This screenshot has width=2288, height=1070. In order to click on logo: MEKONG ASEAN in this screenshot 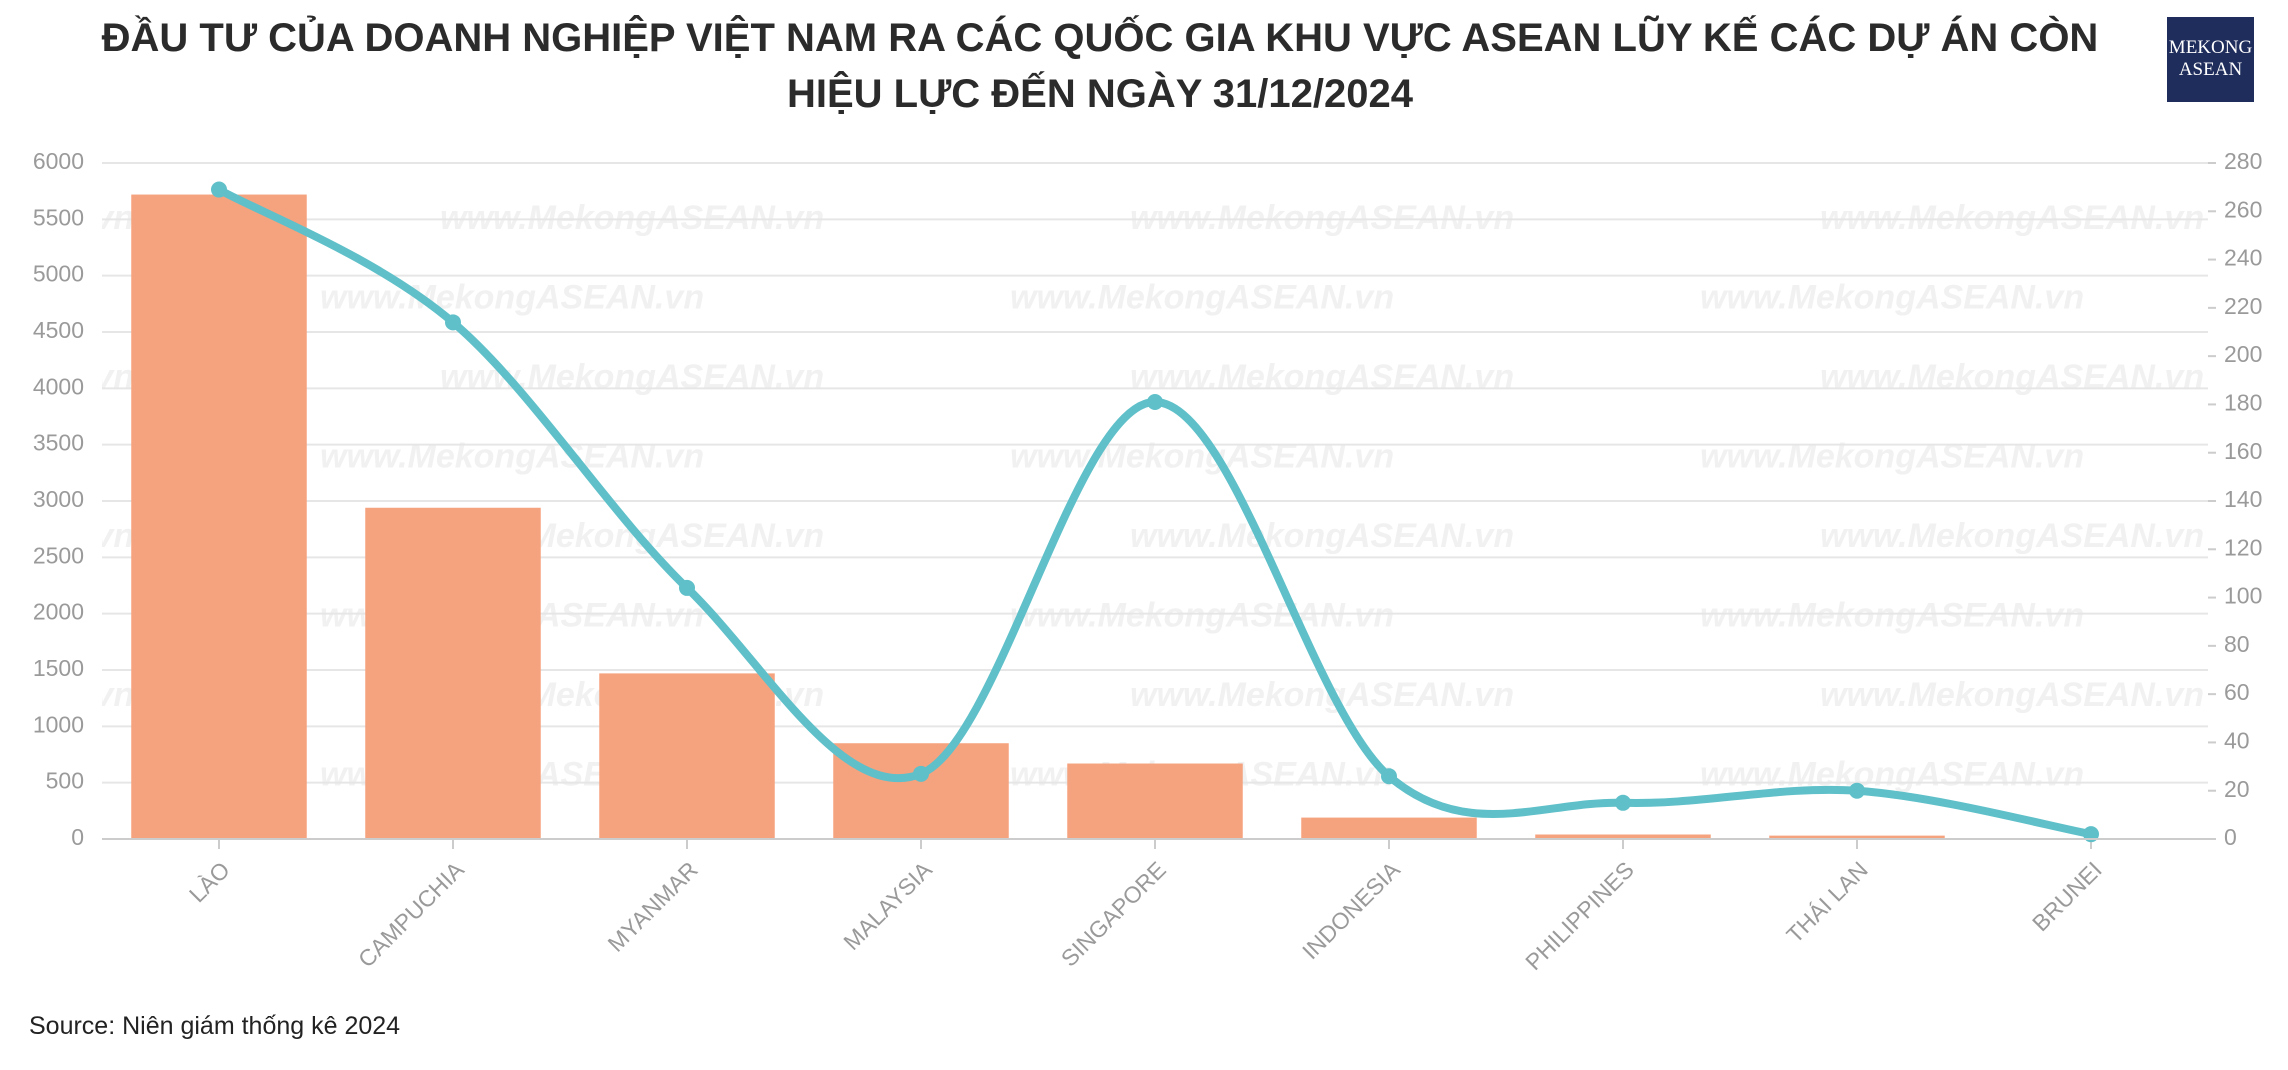, I will do `click(2210, 59)`.